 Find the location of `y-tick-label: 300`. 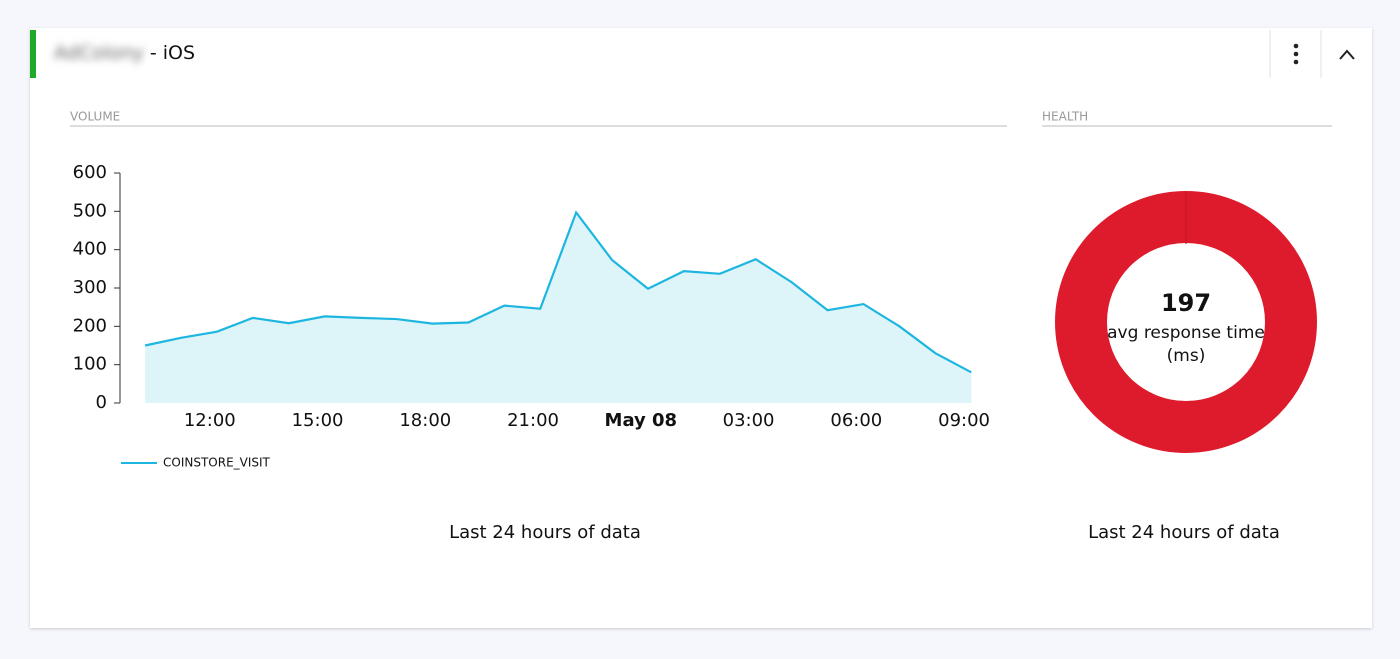

y-tick-label: 300 is located at coordinates (90, 287).